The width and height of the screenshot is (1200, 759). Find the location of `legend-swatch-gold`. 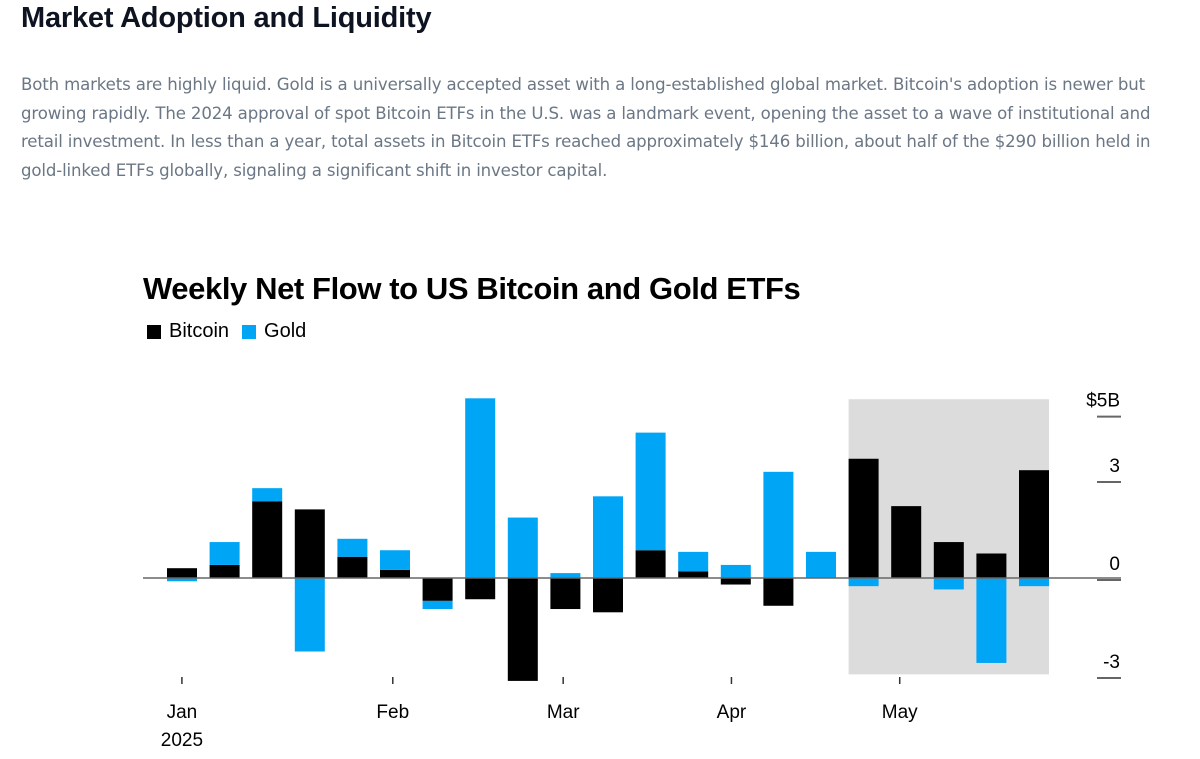

legend-swatch-gold is located at coordinates (249, 331).